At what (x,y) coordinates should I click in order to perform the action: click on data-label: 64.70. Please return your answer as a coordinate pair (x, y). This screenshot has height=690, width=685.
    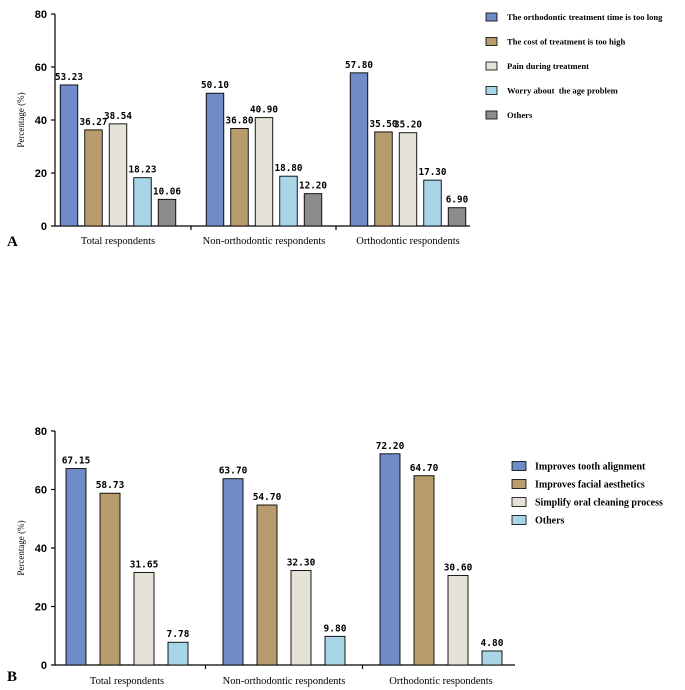
    Looking at the image, I should click on (424, 468).